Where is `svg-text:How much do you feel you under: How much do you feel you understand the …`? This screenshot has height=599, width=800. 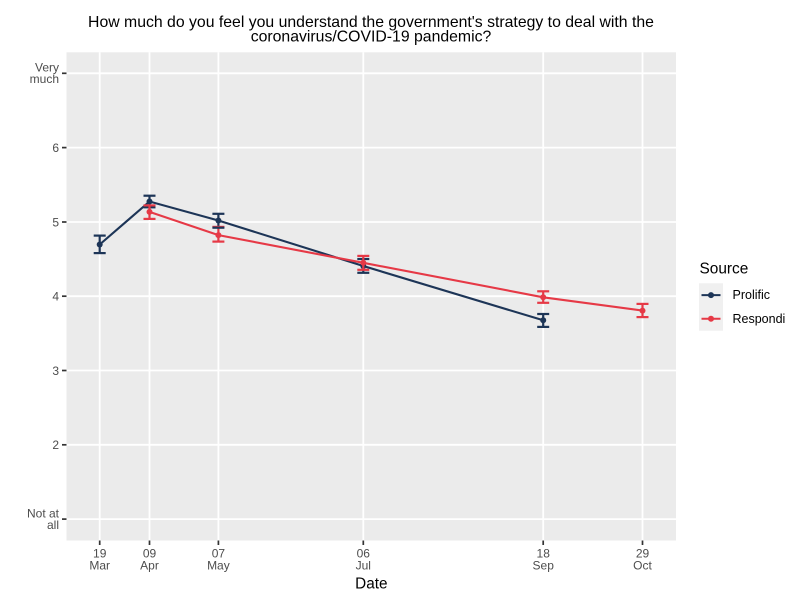 svg-text:How much do you feel you under: How much do you feel you understand the … is located at coordinates (371, 22).